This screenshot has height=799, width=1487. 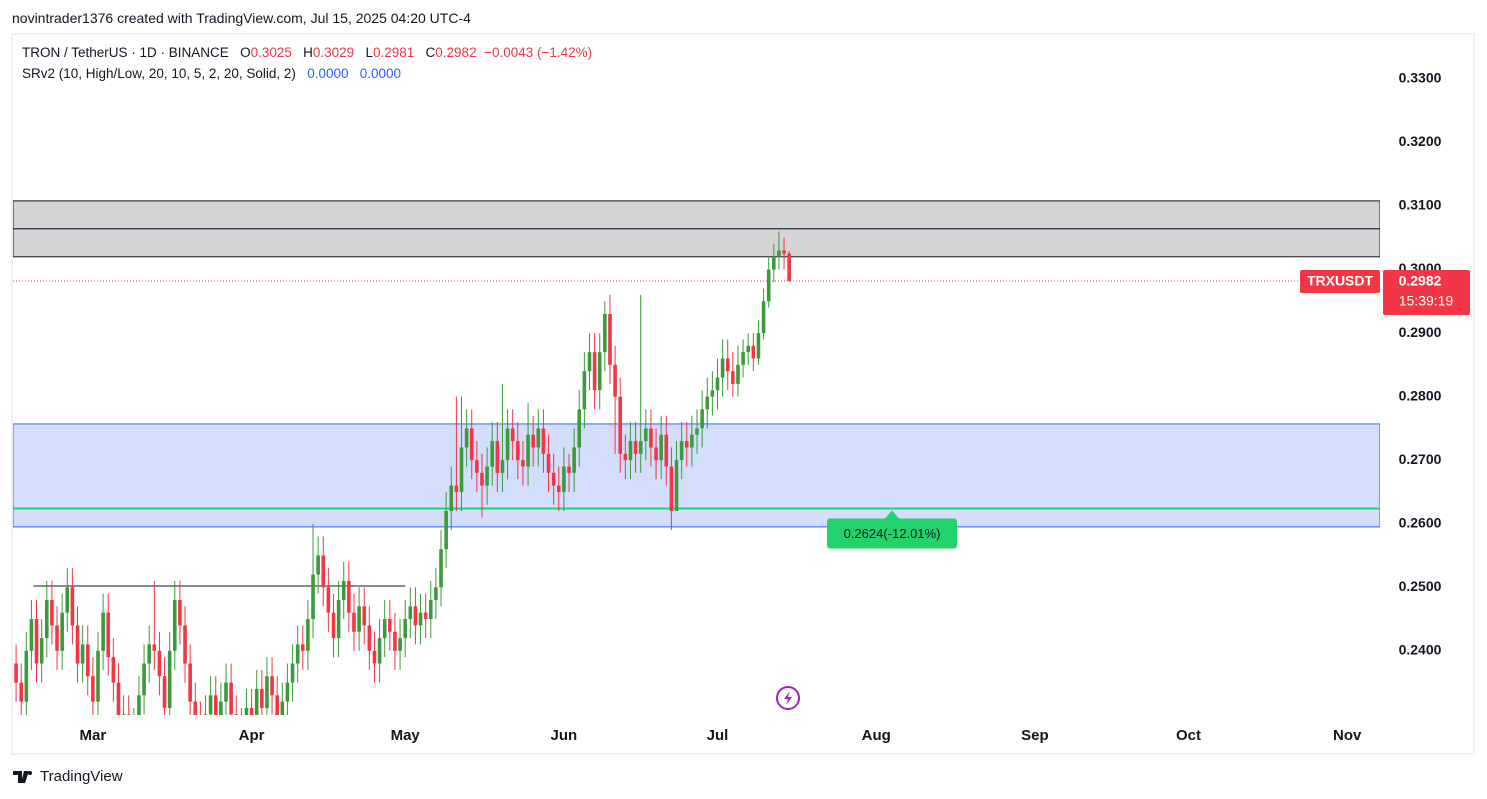 What do you see at coordinates (333, 52) in the screenshot?
I see `legend-value: 0.3029` at bounding box center [333, 52].